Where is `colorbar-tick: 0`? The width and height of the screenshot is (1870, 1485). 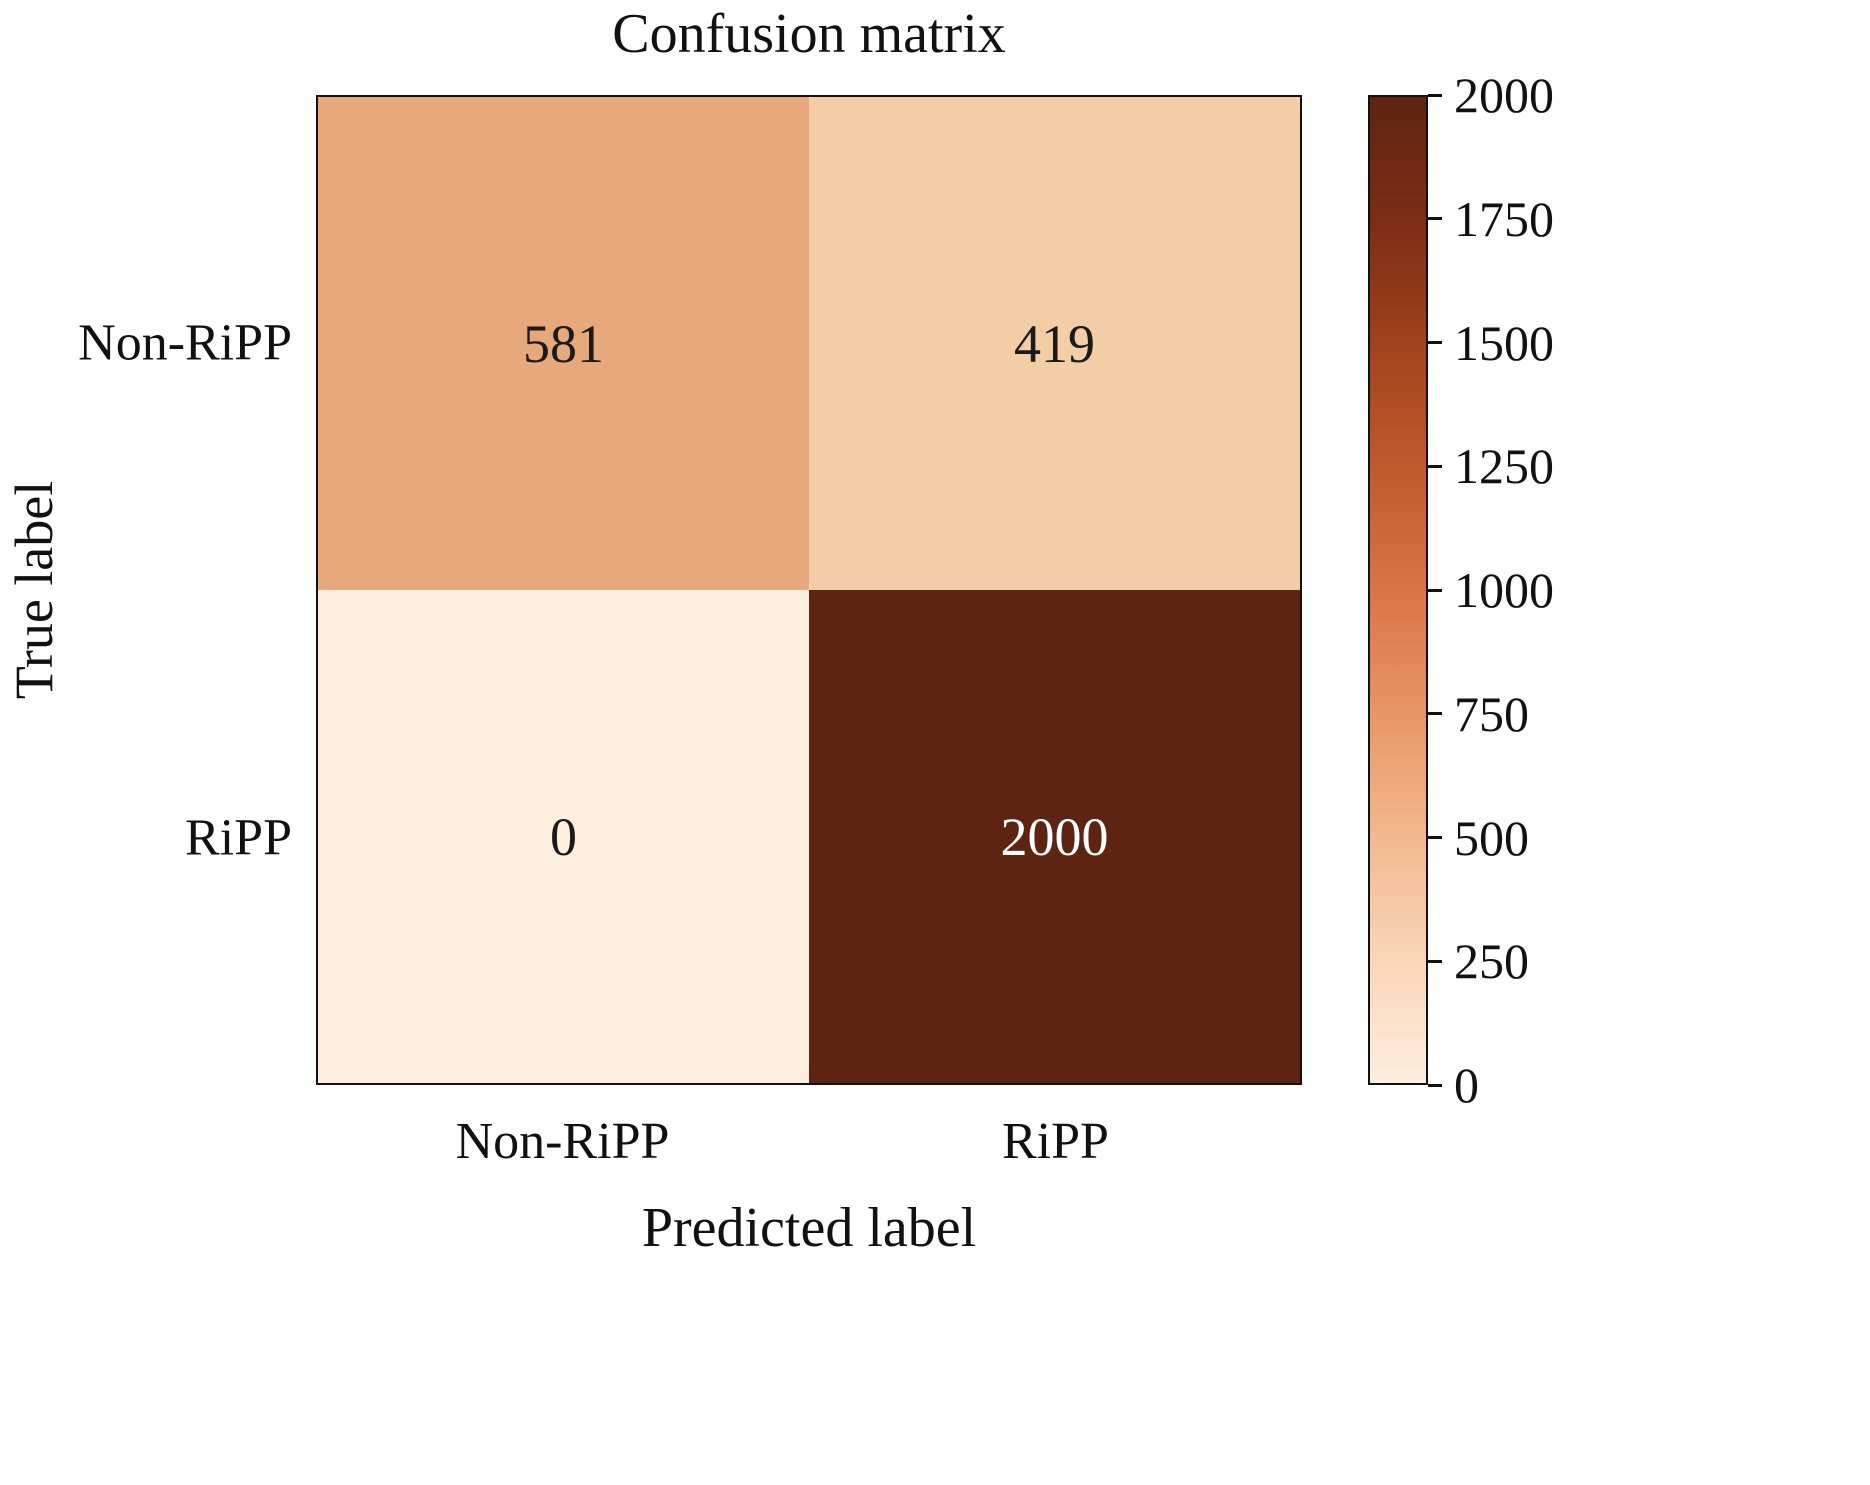
colorbar-tick: 0 is located at coordinates (1453, 1085).